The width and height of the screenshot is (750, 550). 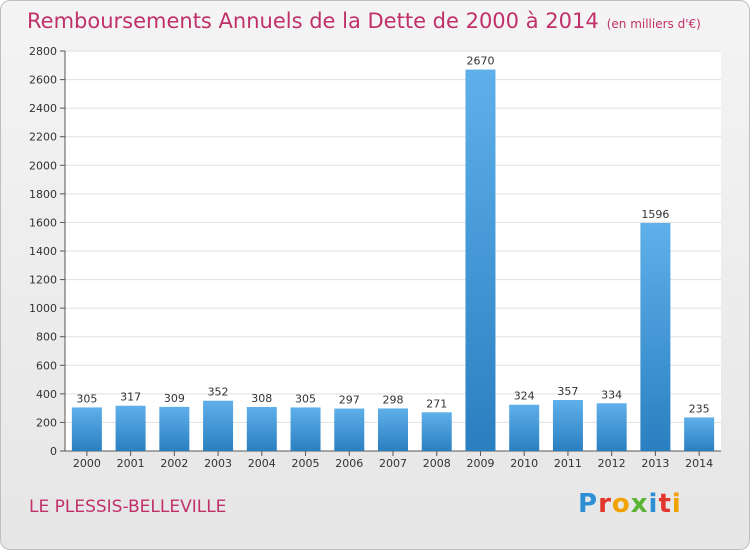 I want to click on bar-2006, so click(x=349, y=429).